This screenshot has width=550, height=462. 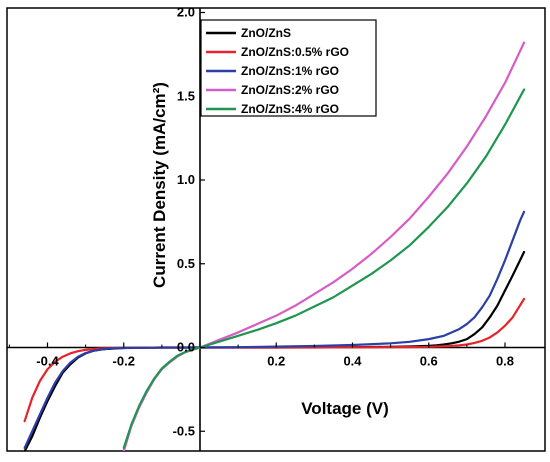 I want to click on legend-box, so click(x=288, y=68).